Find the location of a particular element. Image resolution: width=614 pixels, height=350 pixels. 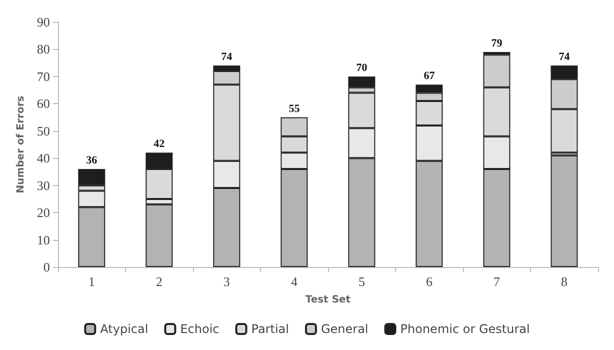

total-label: 42 is located at coordinates (160, 144).